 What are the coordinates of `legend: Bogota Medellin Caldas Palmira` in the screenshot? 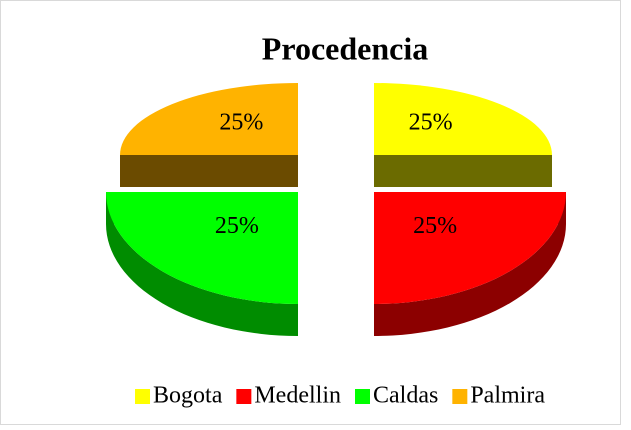 It's located at (340, 396).